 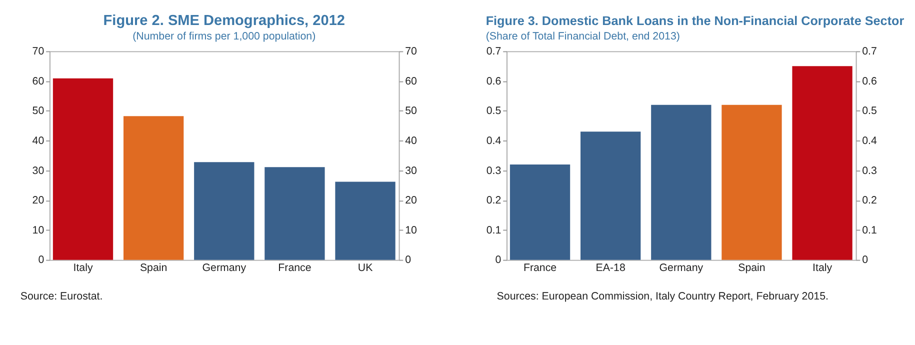 I want to click on y-tick-label: 30, so click(x=38, y=170).